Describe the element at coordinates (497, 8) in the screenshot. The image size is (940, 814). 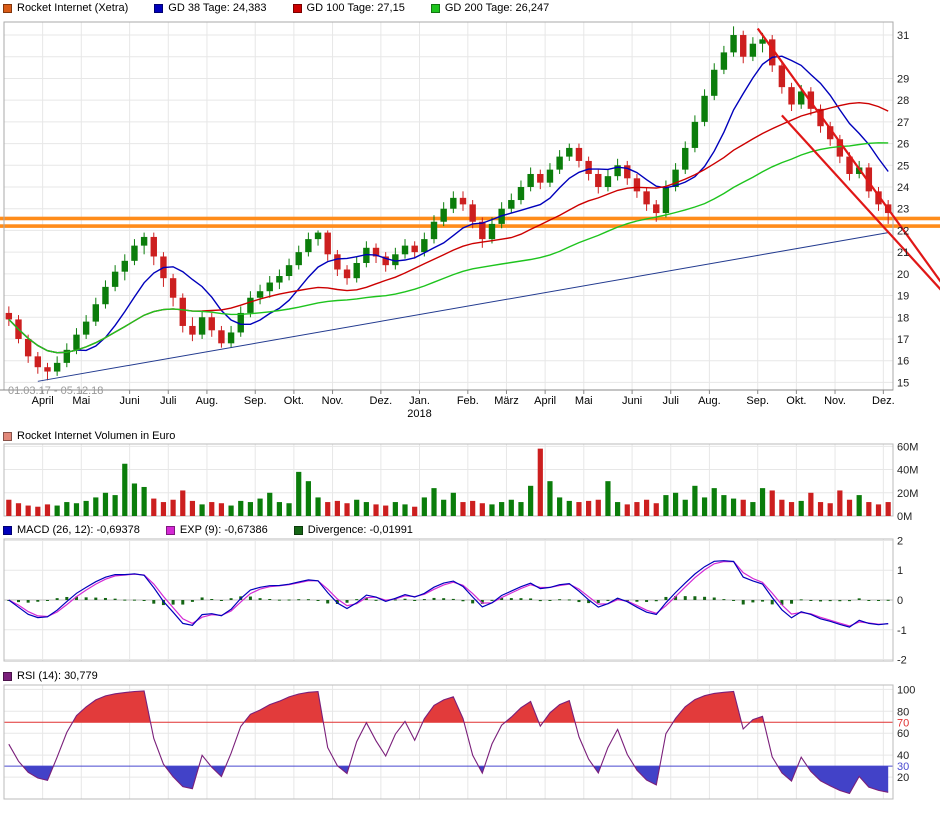
I see `gd200-label: GD 200 Tage: 26,247` at that location.